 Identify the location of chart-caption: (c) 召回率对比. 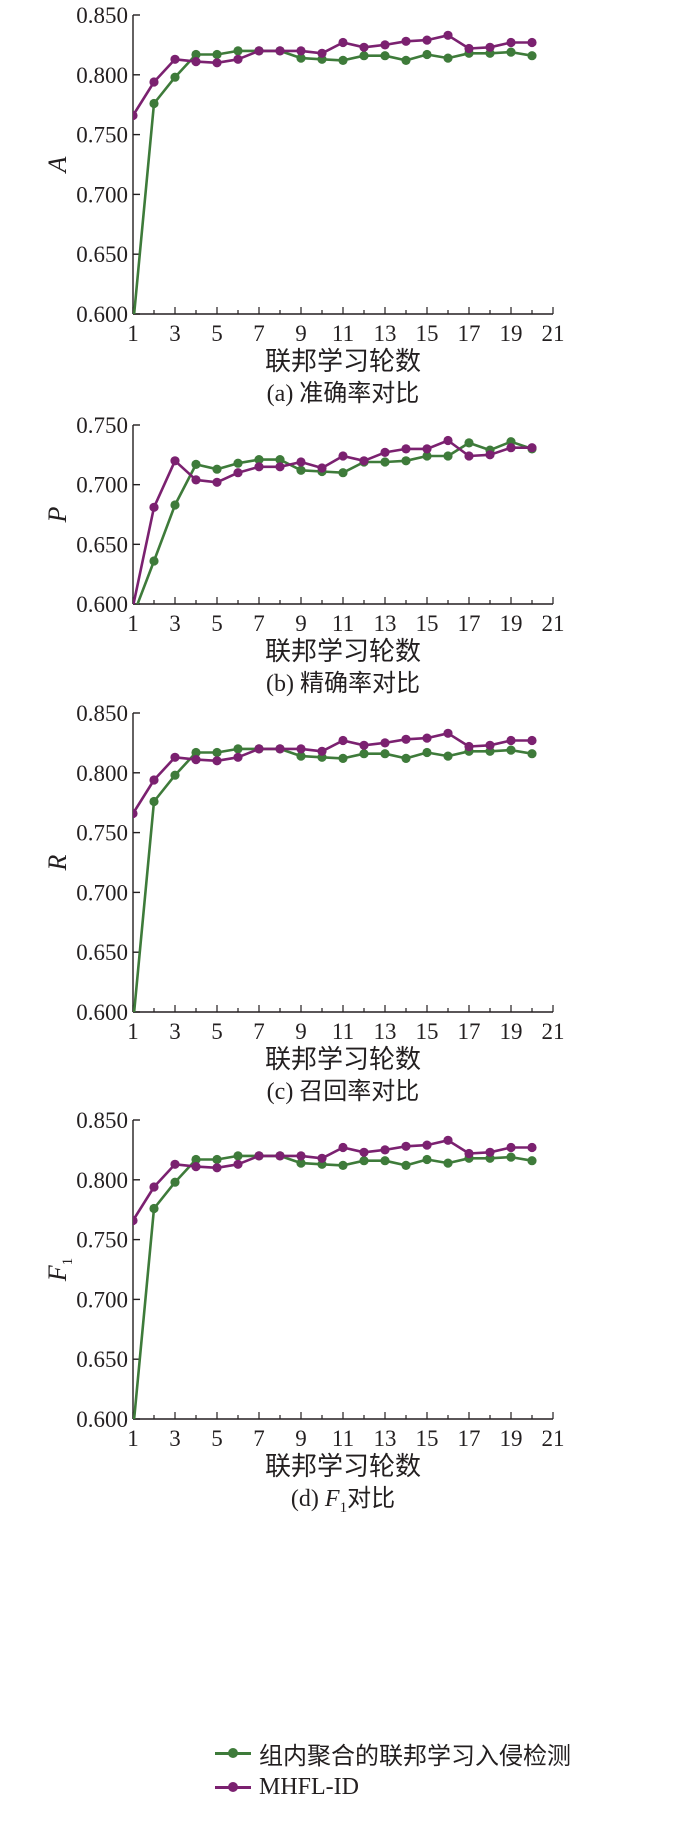
(343, 1091).